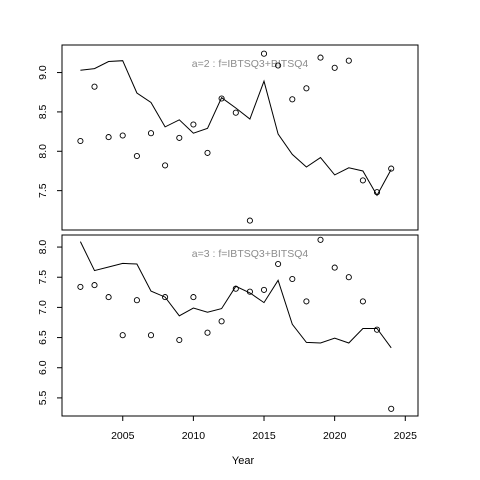 This screenshot has height=480, width=480. What do you see at coordinates (335, 436) in the screenshot?
I see `x-tick-label: 2020` at bounding box center [335, 436].